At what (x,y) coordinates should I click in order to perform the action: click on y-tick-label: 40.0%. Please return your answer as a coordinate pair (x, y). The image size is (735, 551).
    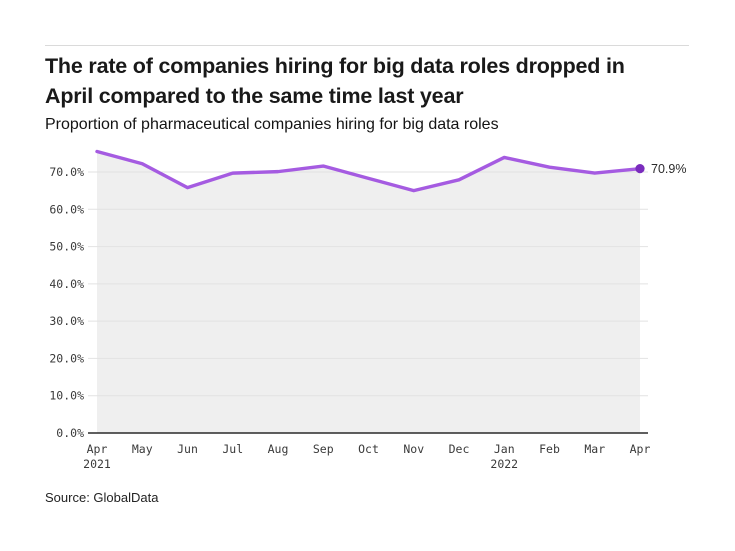
    Looking at the image, I should click on (66, 284).